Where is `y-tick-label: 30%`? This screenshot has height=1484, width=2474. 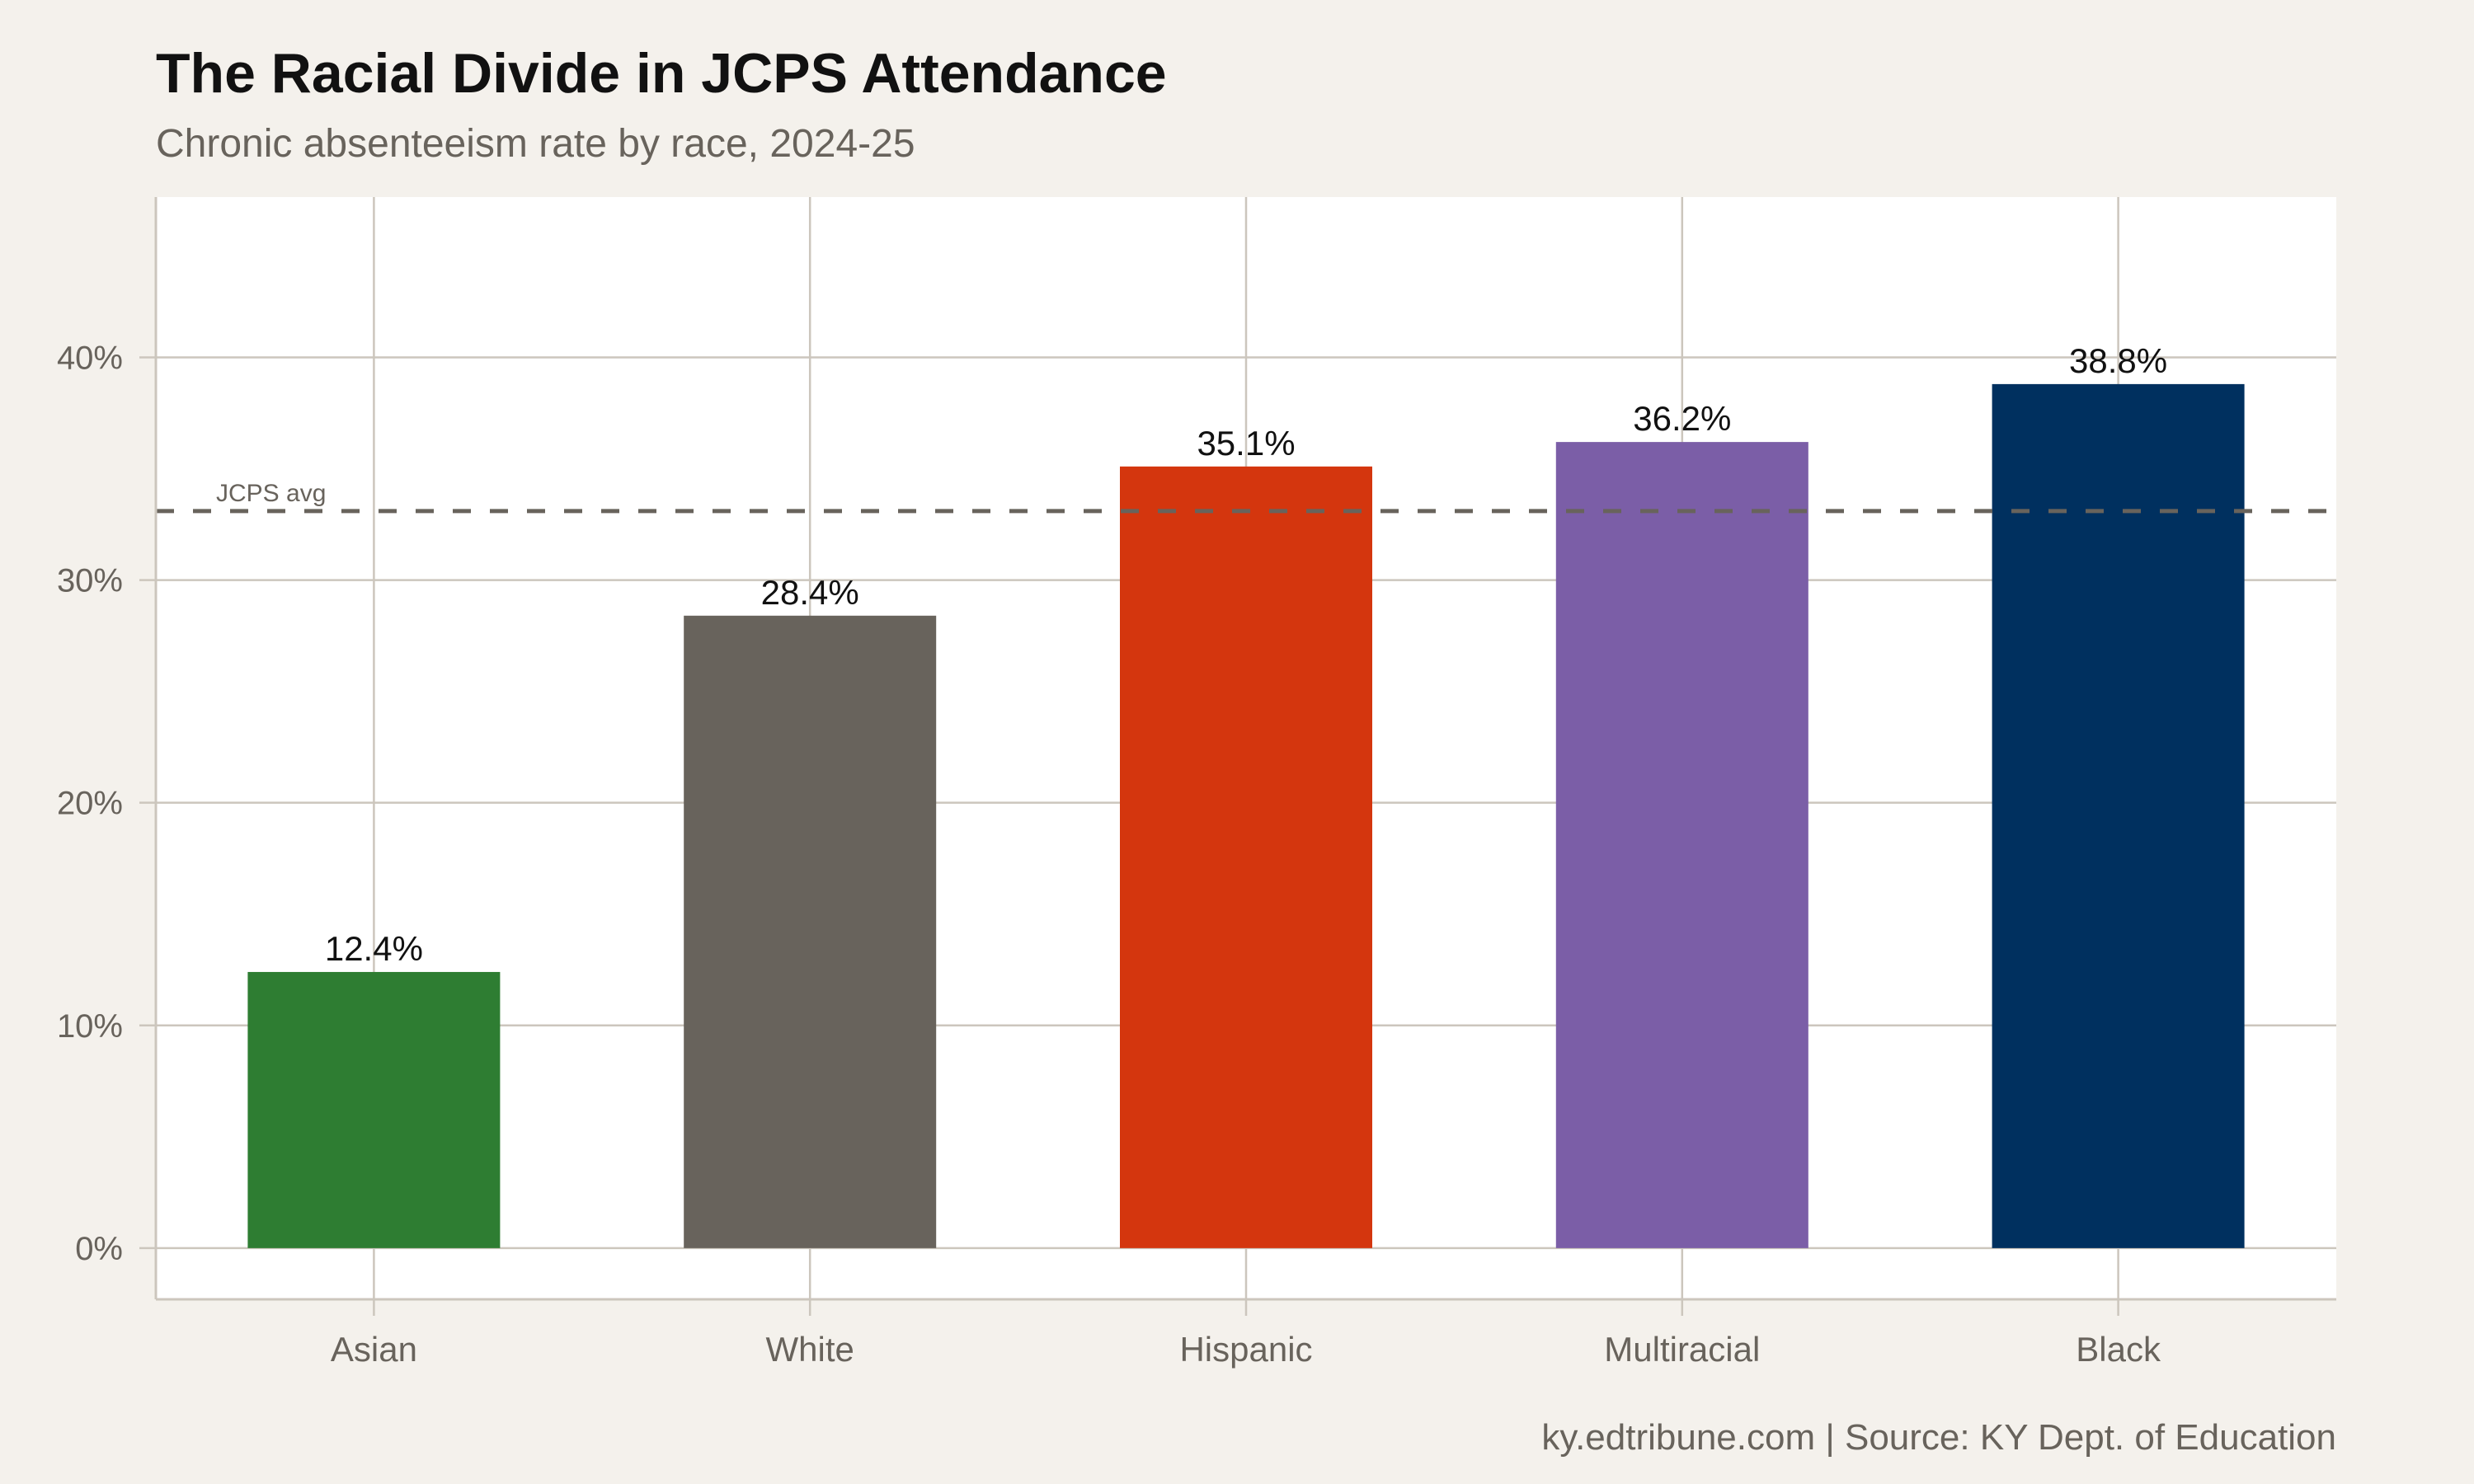 y-tick-label: 30% is located at coordinates (90, 581).